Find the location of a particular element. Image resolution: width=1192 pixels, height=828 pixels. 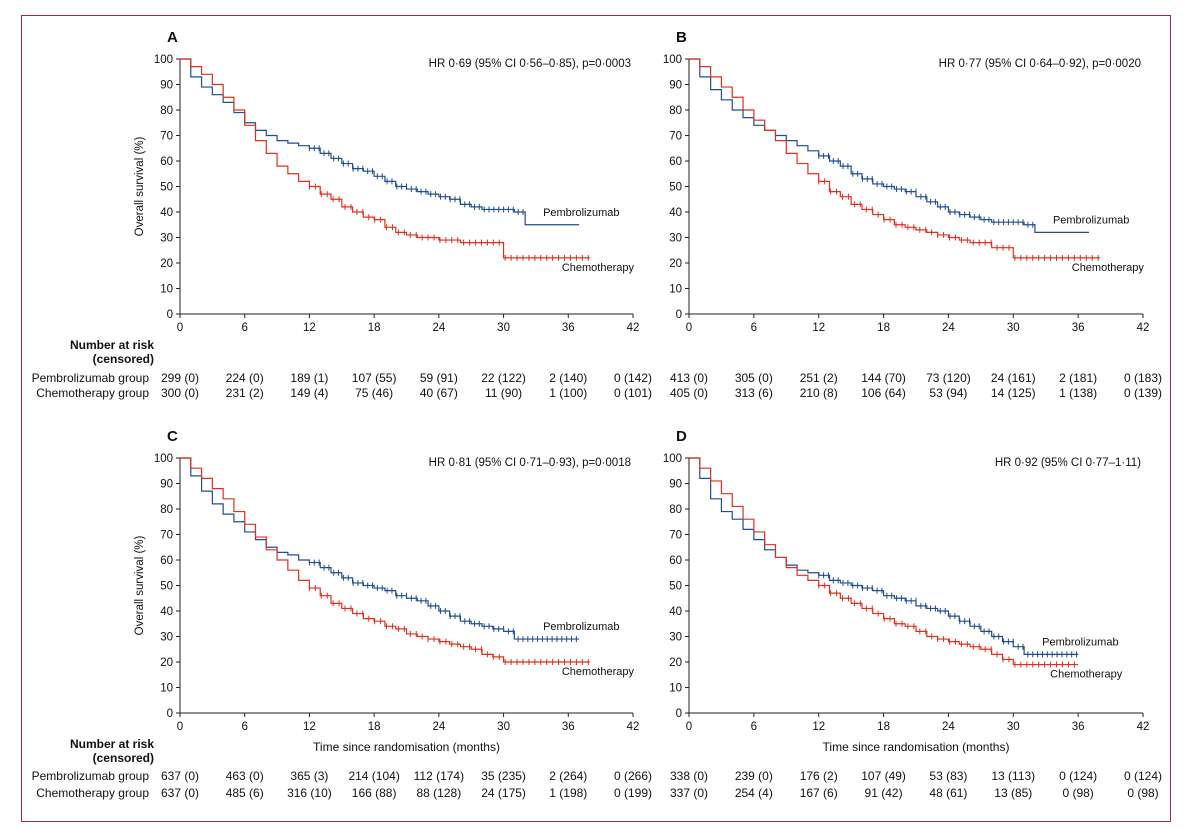

risk-value-chemotherapy: 13 (85) is located at coordinates (1013, 793).